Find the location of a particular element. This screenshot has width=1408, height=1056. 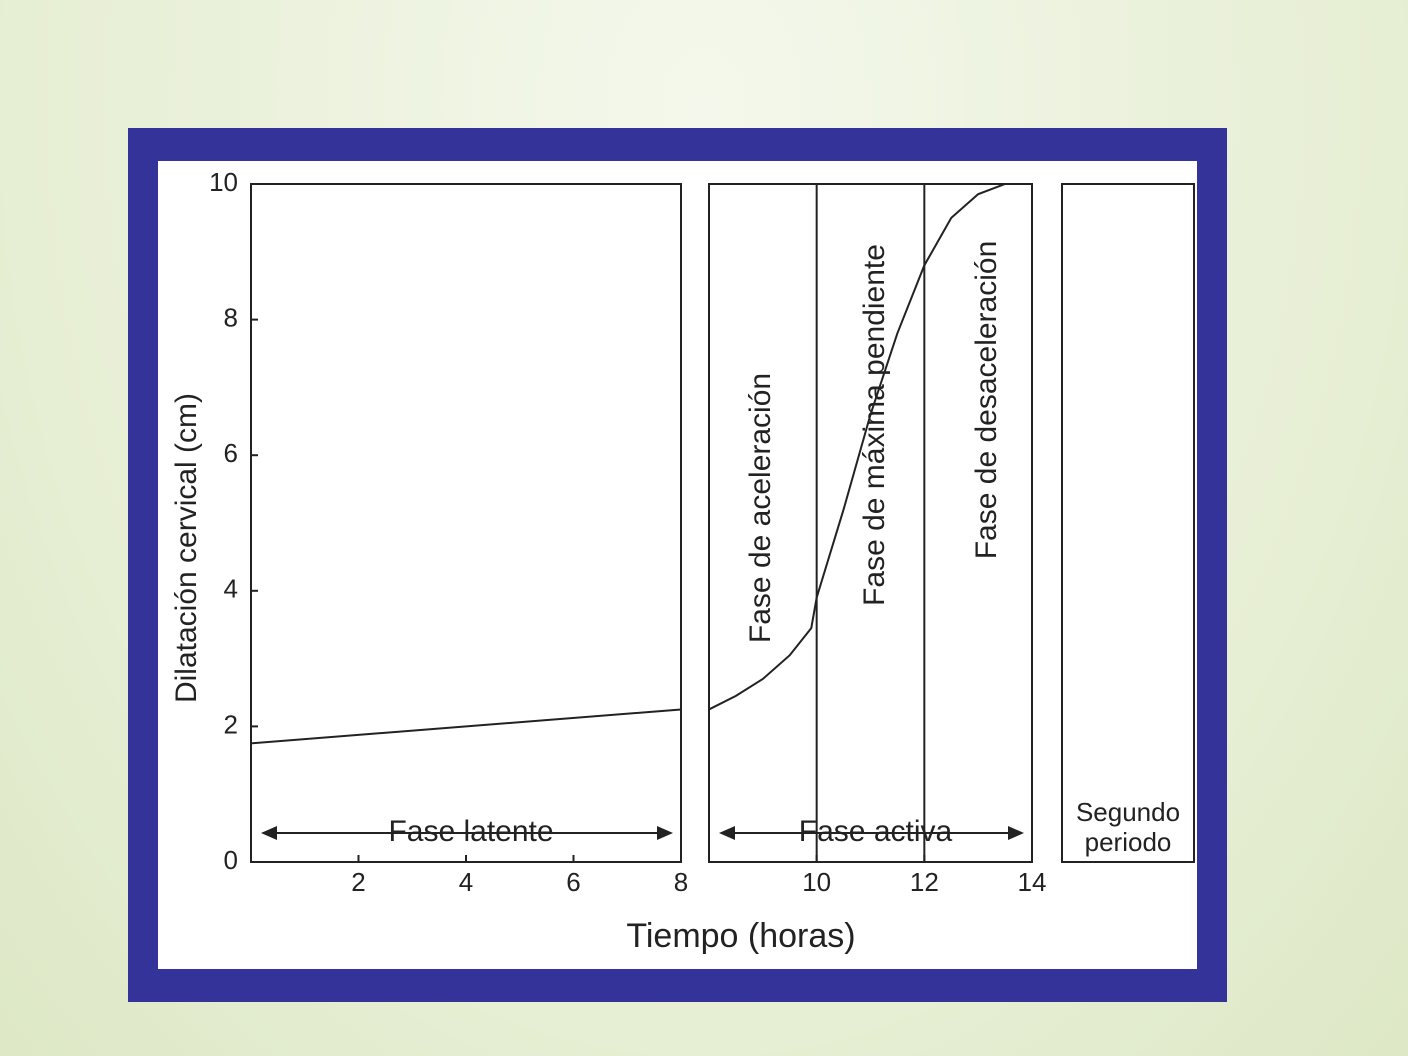

phase-name: Fase activa is located at coordinates (876, 831).